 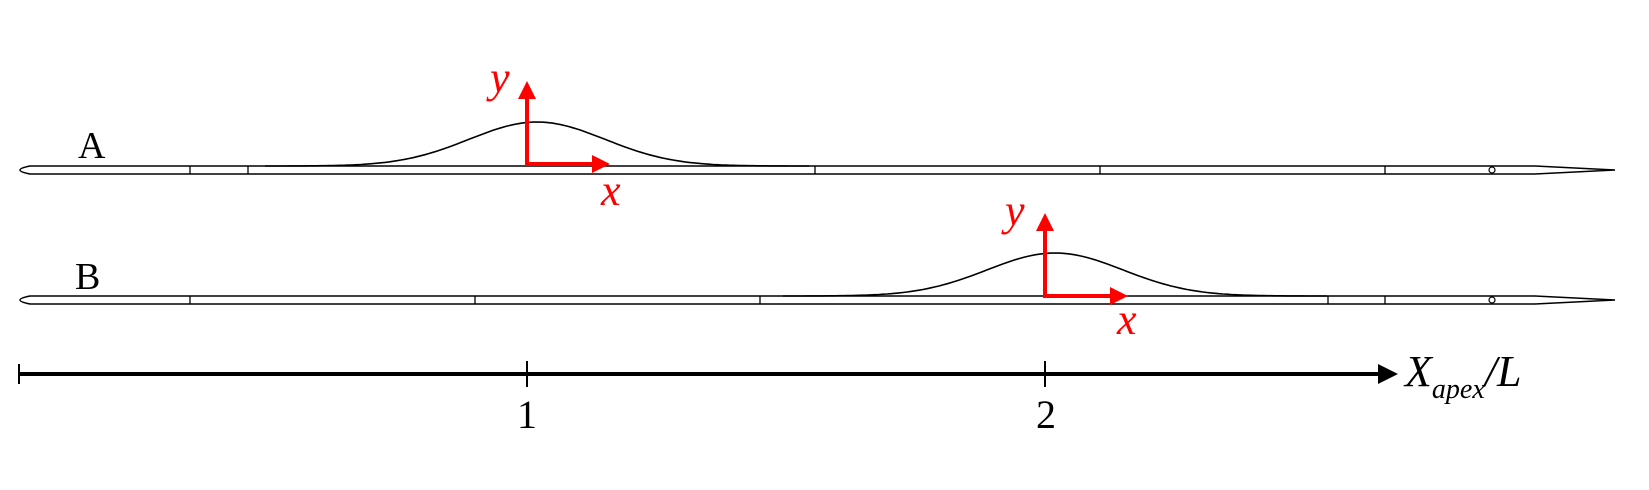 What do you see at coordinates (498, 77) in the screenshot?
I see `plate-a-y-label: y` at bounding box center [498, 77].